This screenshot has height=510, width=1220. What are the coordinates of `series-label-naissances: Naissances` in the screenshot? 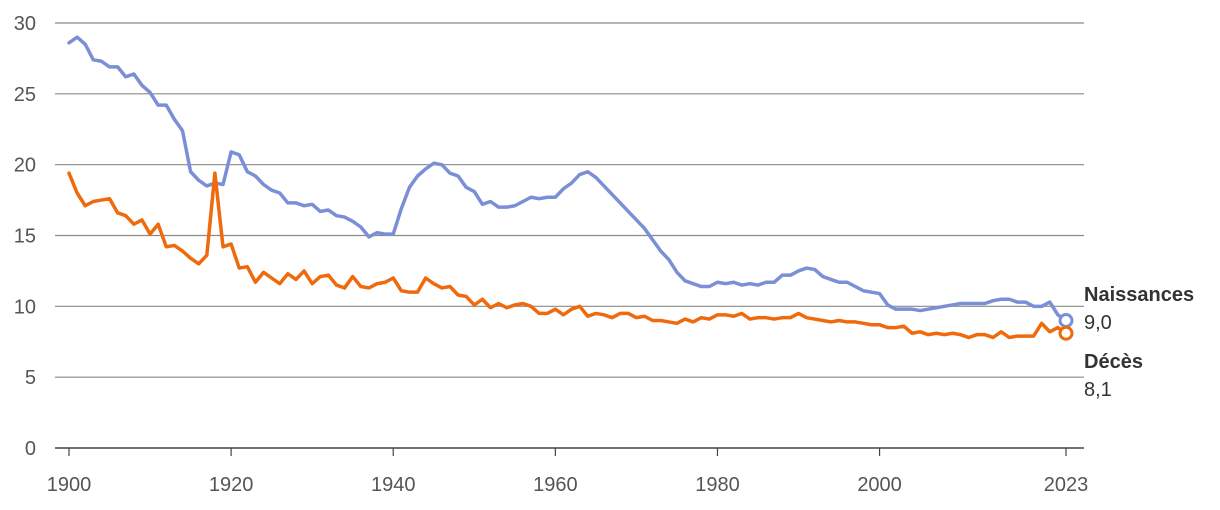 It's located at (1139, 295).